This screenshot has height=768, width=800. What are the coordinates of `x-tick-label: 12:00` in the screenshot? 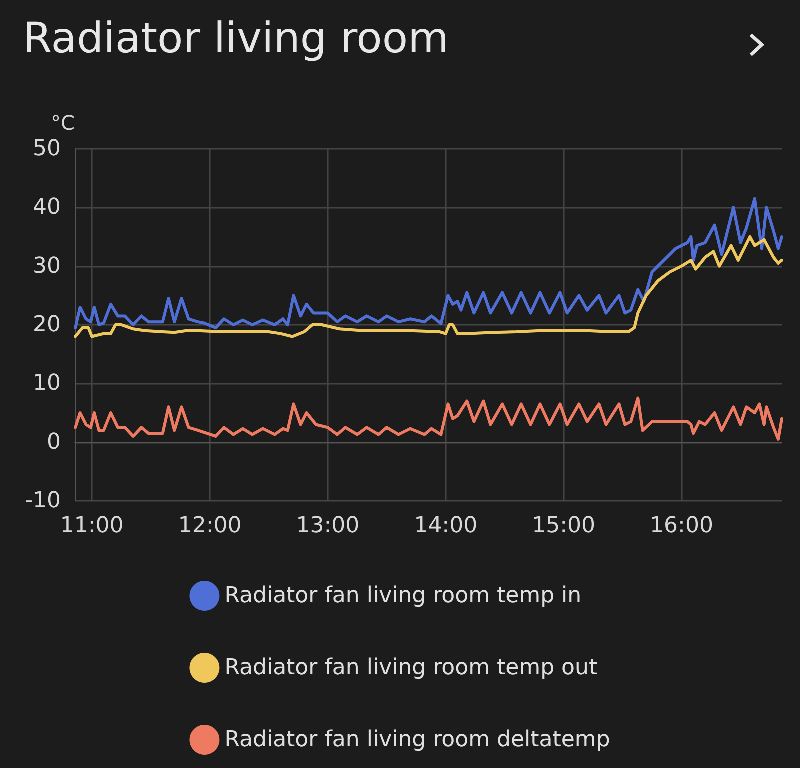 It's located at (210, 526).